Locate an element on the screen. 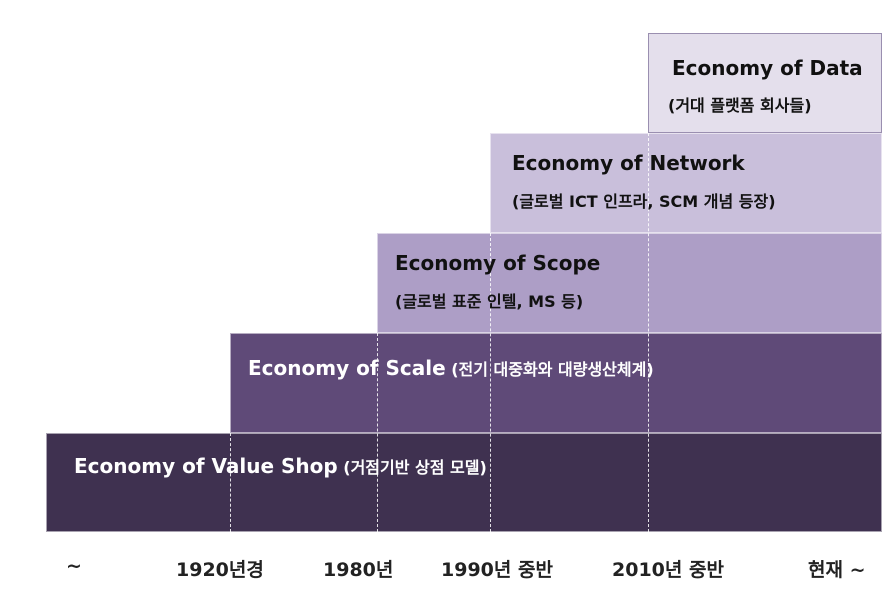 This screenshot has width=895, height=591. stage-band-scope is located at coordinates (629, 283).